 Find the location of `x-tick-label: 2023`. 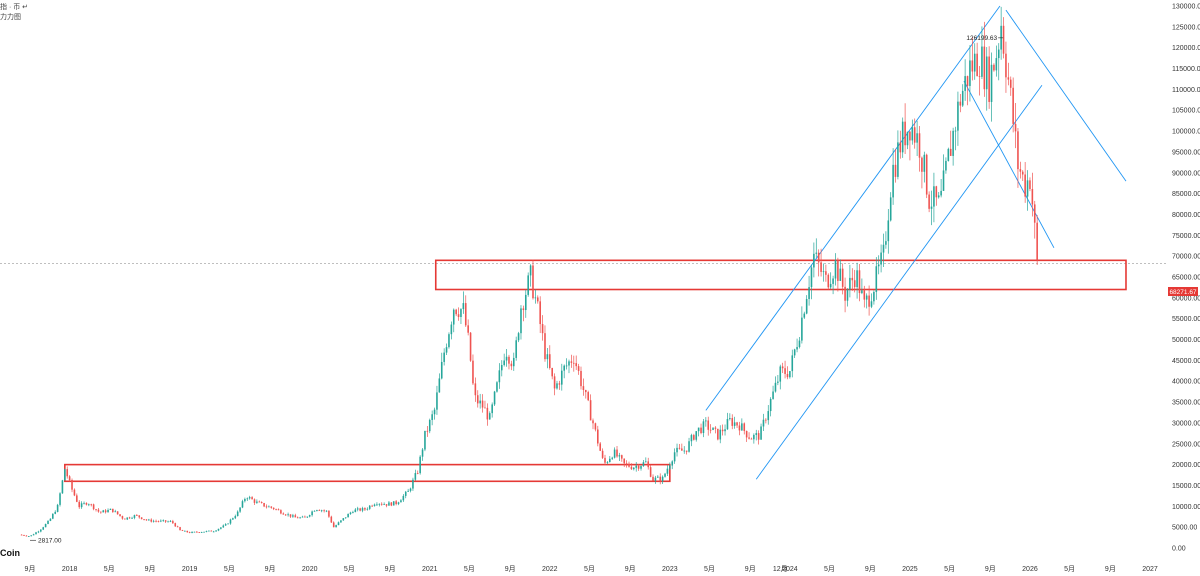

x-tick-label: 2023 is located at coordinates (670, 569).